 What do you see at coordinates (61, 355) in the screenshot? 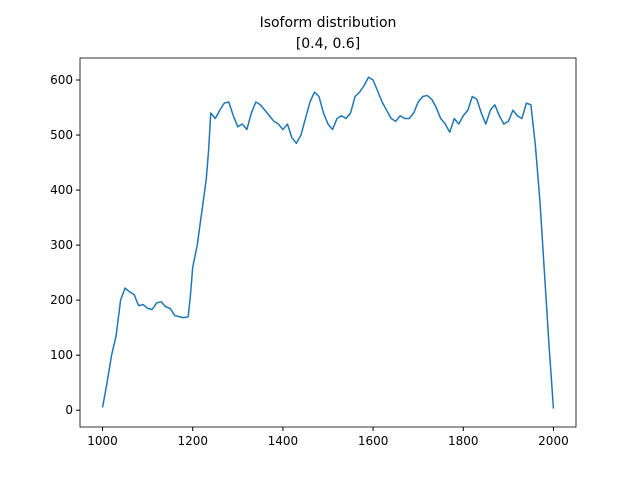
I see `y-tick-label: 100` at bounding box center [61, 355].